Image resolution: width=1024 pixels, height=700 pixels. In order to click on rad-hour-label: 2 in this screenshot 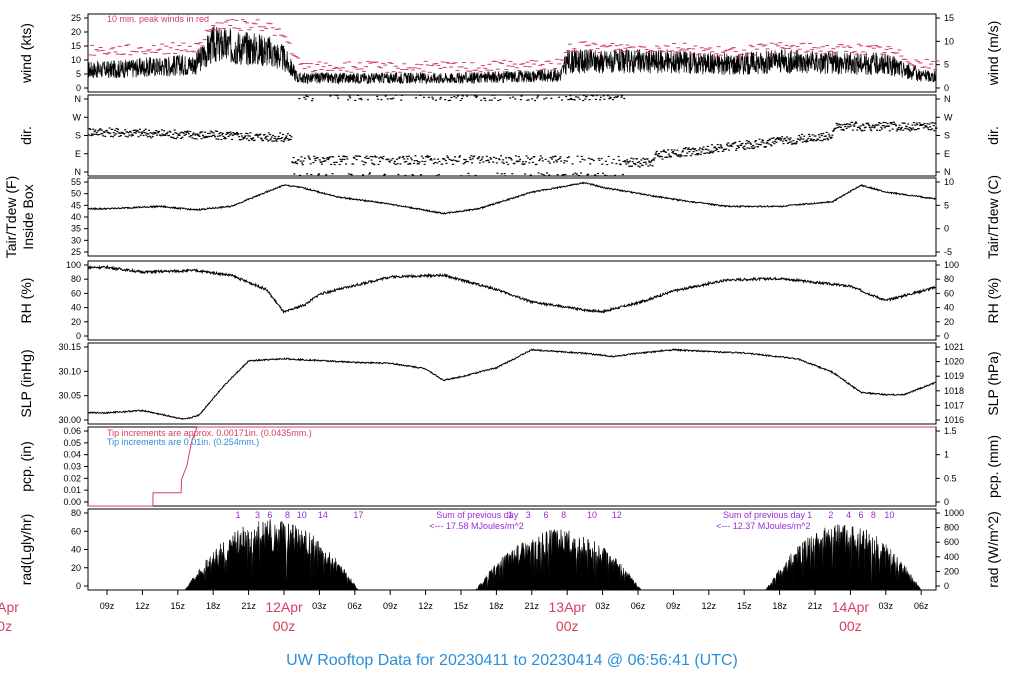, I will do `click(830, 515)`.